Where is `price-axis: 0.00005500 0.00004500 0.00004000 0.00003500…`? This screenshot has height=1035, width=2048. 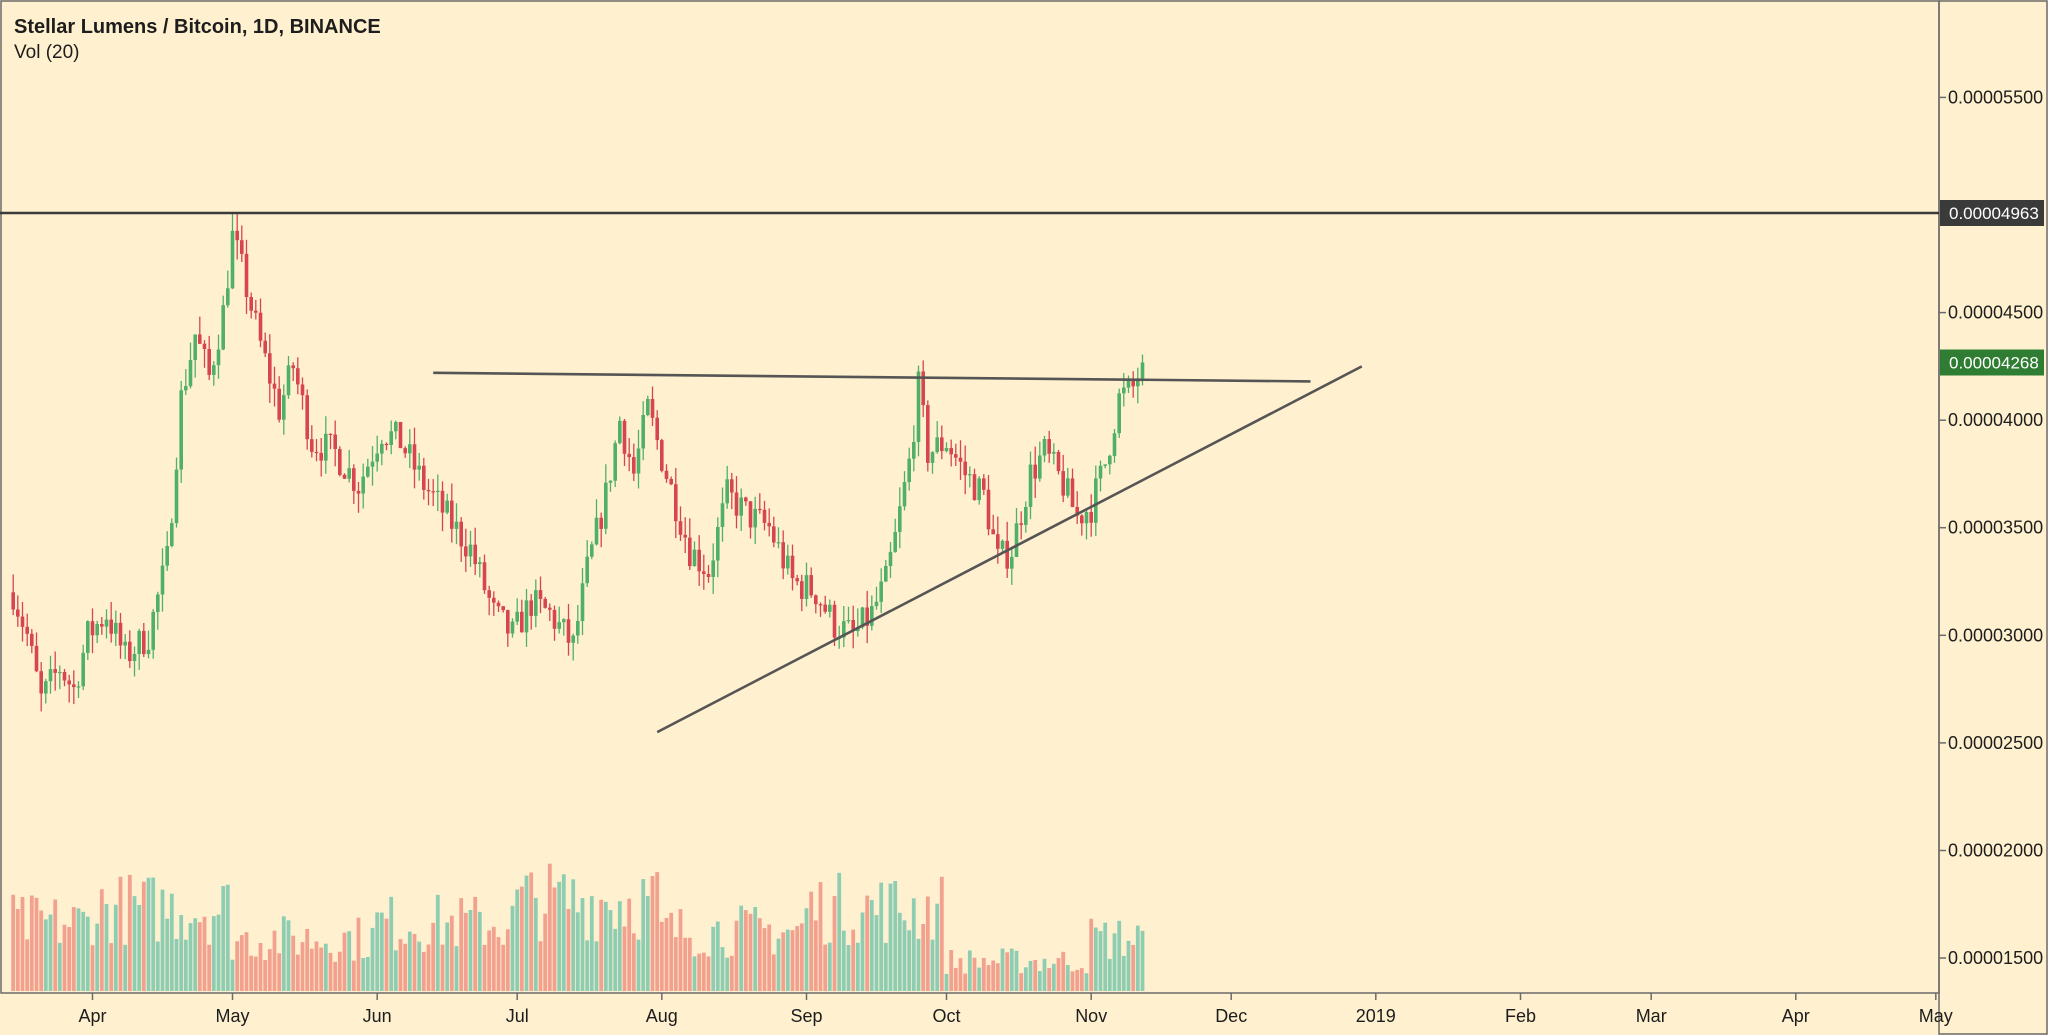
price-axis: 0.00005500 0.00004500 0.00004000 0.00003500… is located at coordinates (1991, 527).